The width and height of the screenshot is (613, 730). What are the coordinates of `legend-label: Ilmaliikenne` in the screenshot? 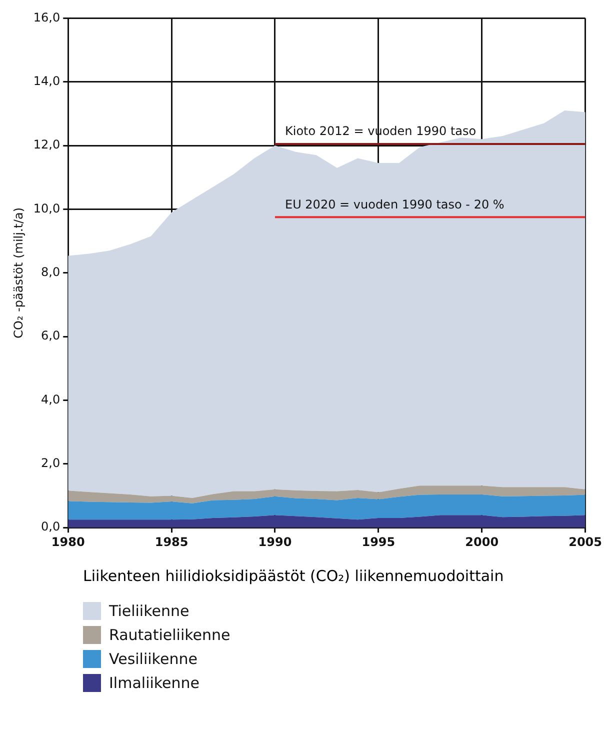 It's located at (154, 683).